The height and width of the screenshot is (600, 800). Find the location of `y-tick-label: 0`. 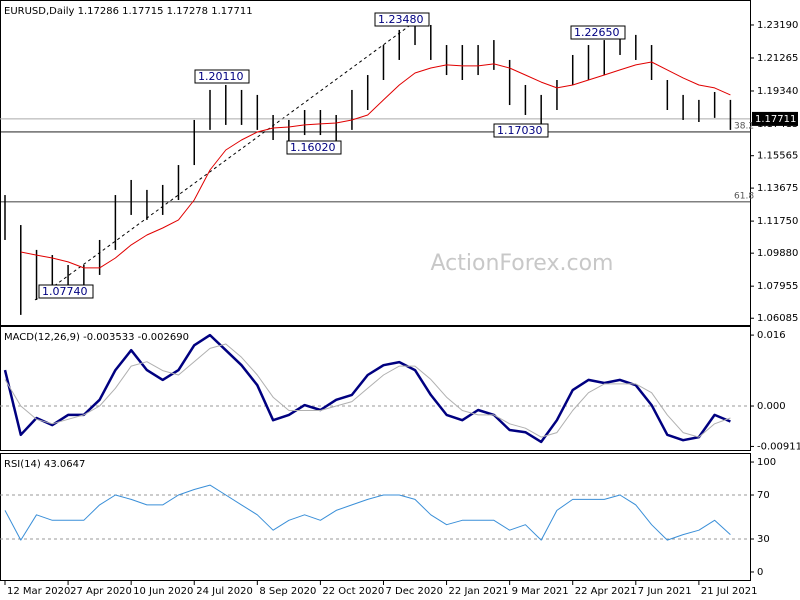

y-tick-label: 0 is located at coordinates (760, 572).